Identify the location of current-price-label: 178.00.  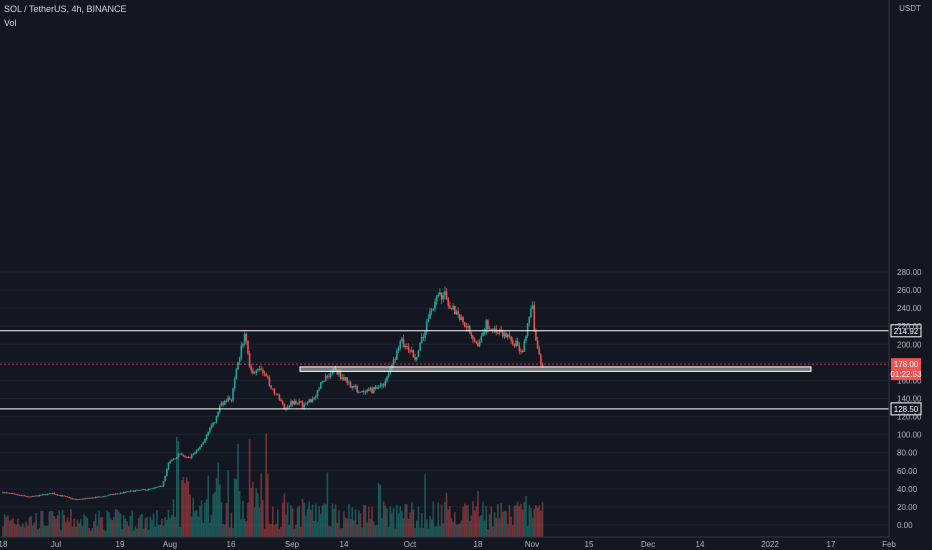
(906, 364).